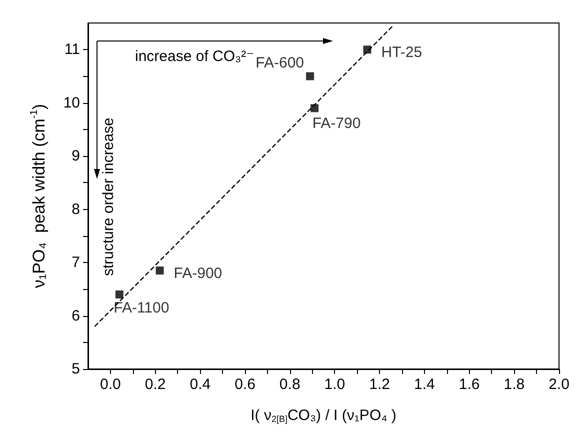 This screenshot has height=442, width=581. What do you see at coordinates (379, 384) in the screenshot?
I see `x-tick-label: 1.2` at bounding box center [379, 384].